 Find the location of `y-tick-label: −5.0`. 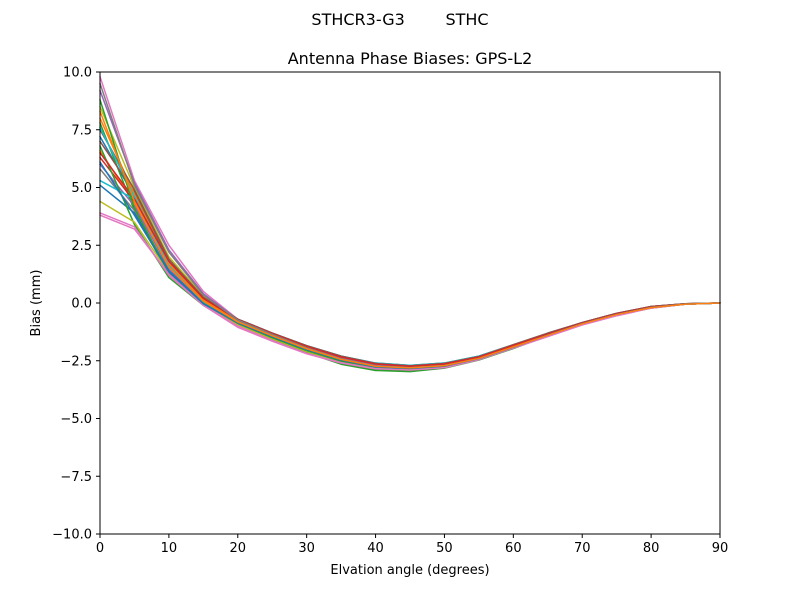

y-tick-label: −5.0 is located at coordinates (76, 419).